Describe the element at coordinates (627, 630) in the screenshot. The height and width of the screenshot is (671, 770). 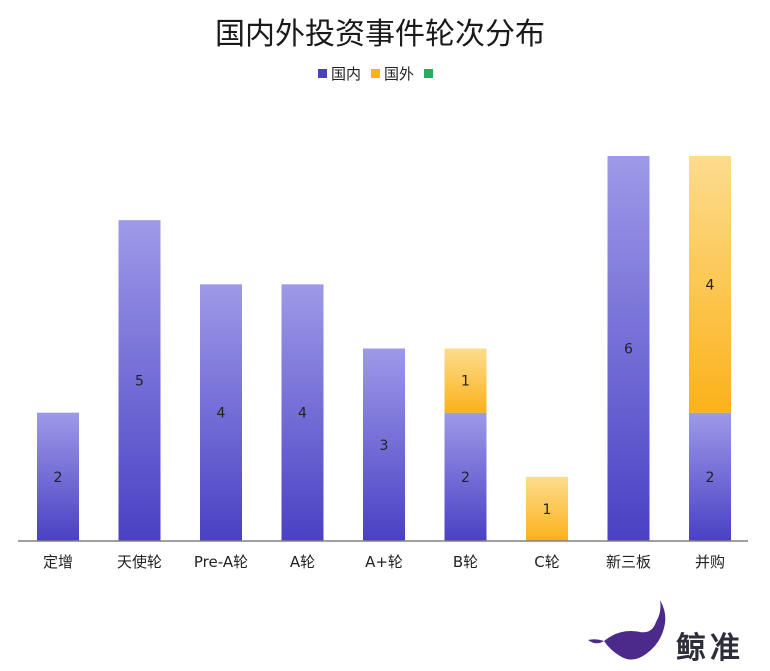
I see `whale-logo-icon` at that location.